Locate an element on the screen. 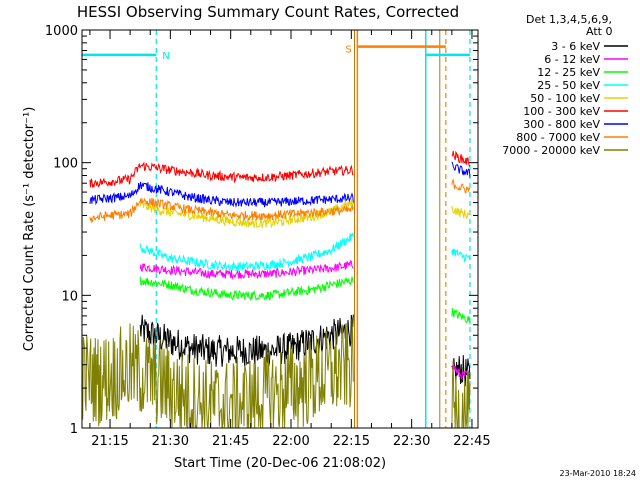 This screenshot has width=640, height=480. x-tick-label-22:00: 22:00 is located at coordinates (290, 441).